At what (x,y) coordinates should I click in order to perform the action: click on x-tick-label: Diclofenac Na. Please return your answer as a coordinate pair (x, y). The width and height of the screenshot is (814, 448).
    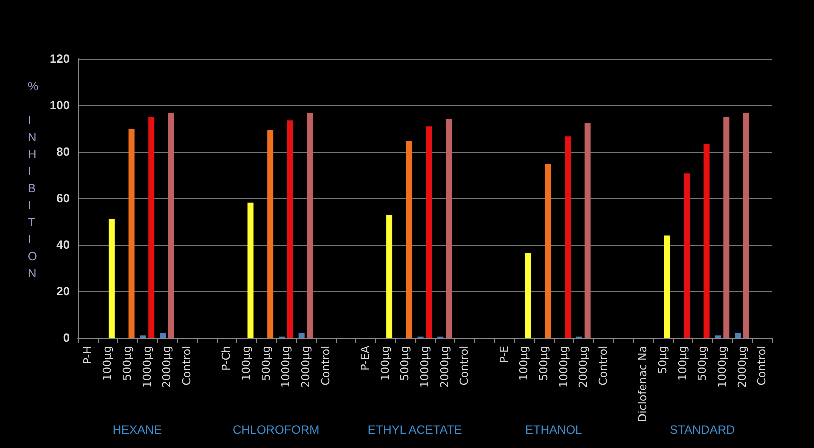
    Looking at the image, I should click on (643, 384).